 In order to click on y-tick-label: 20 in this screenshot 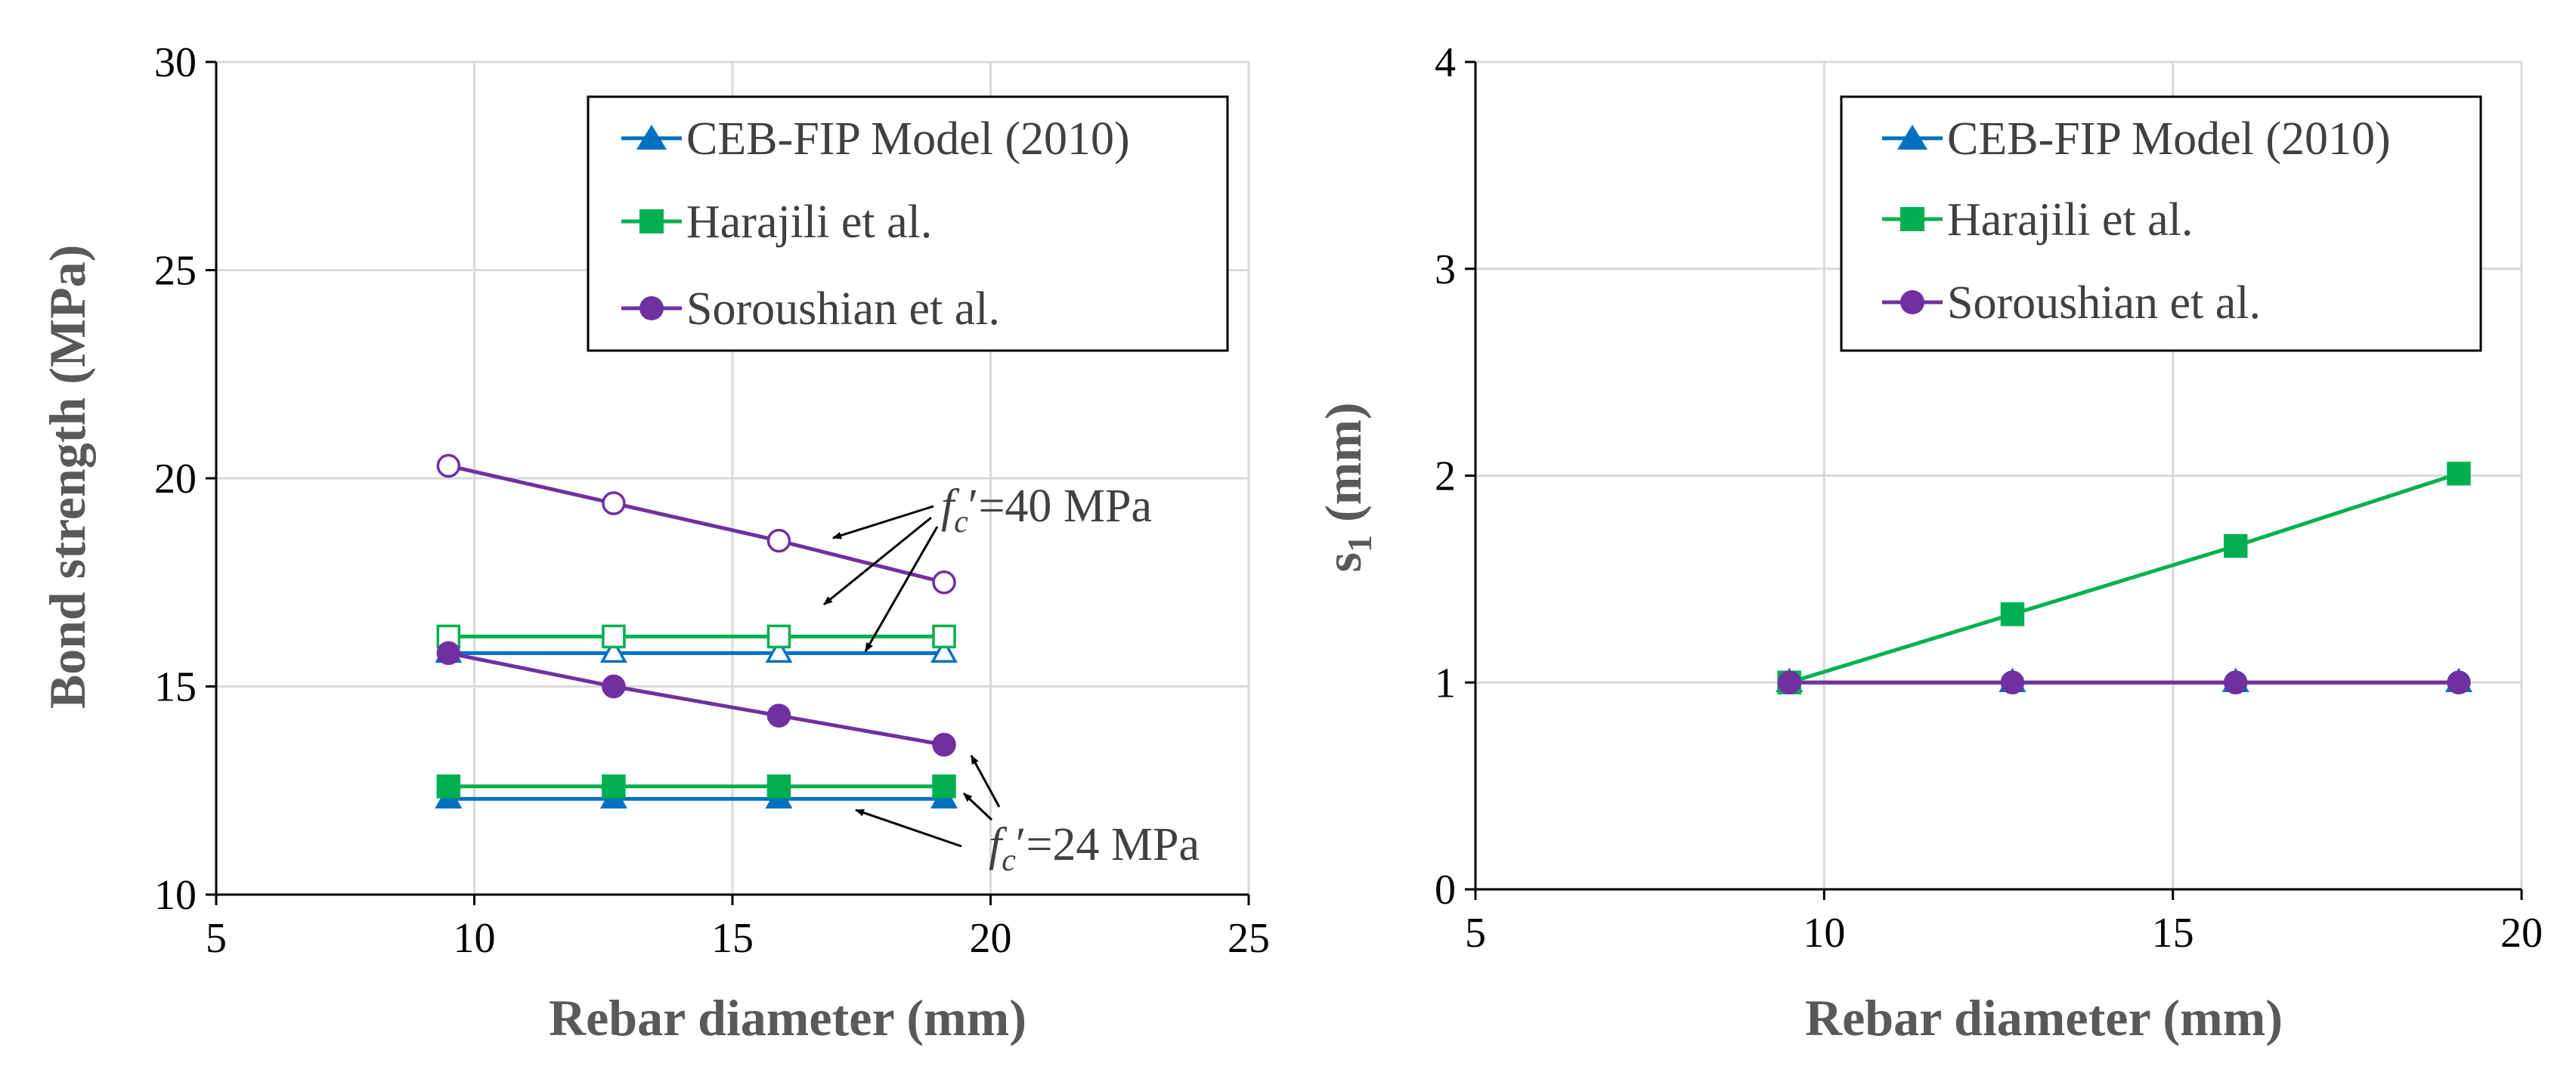, I will do `click(175, 479)`.